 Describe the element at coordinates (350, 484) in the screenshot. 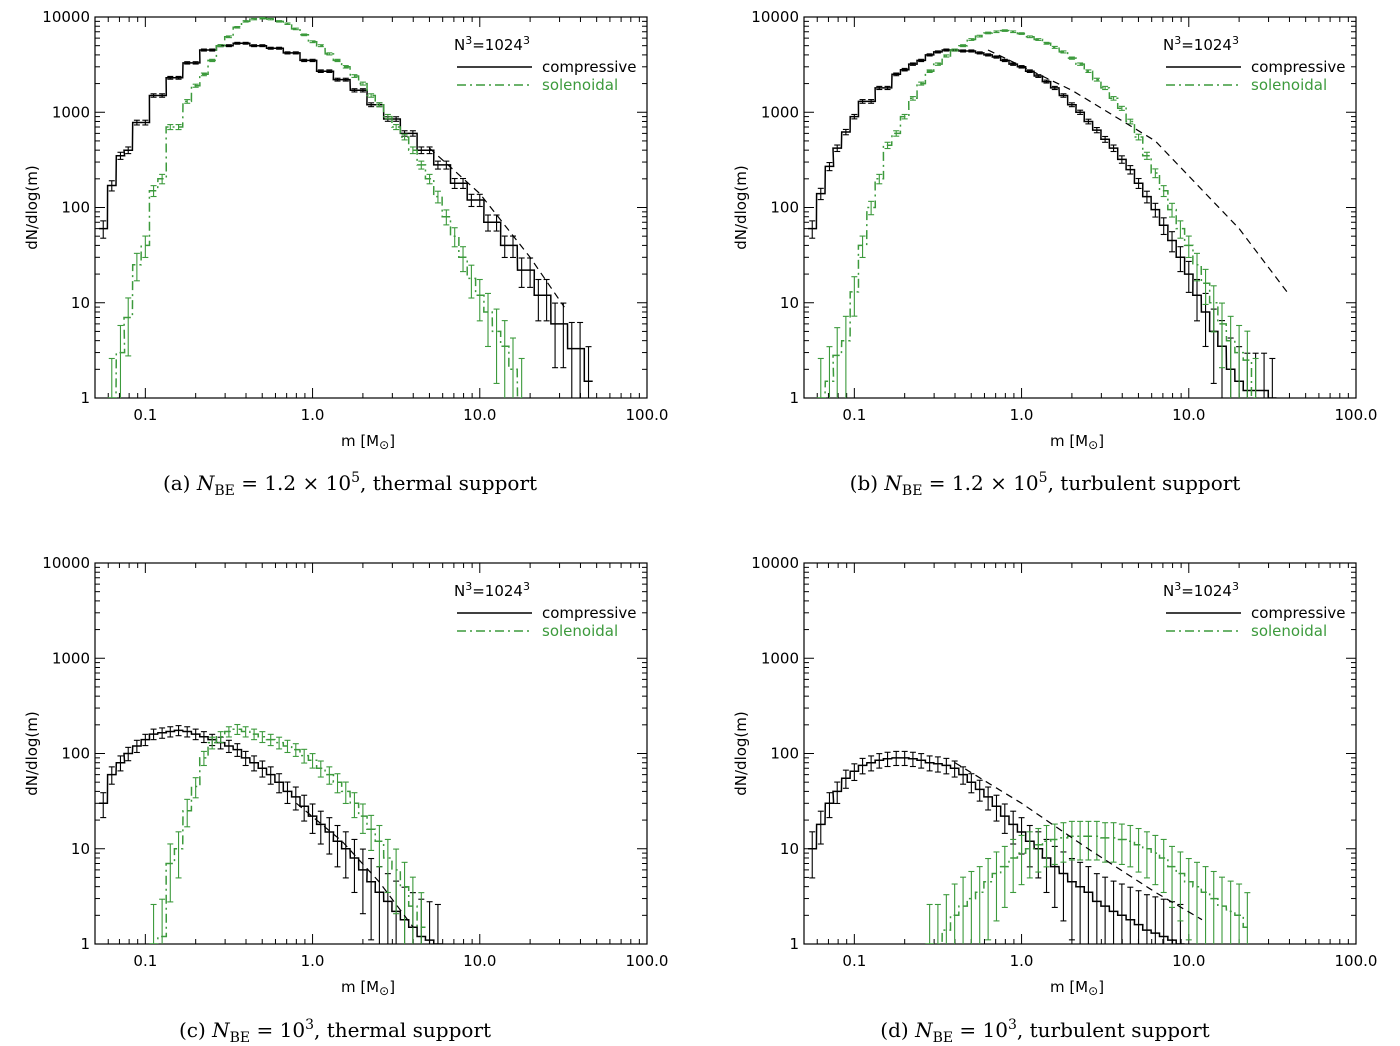

I see `panel-caption: (a) NBE = 1.2 × 105, thermal support` at that location.